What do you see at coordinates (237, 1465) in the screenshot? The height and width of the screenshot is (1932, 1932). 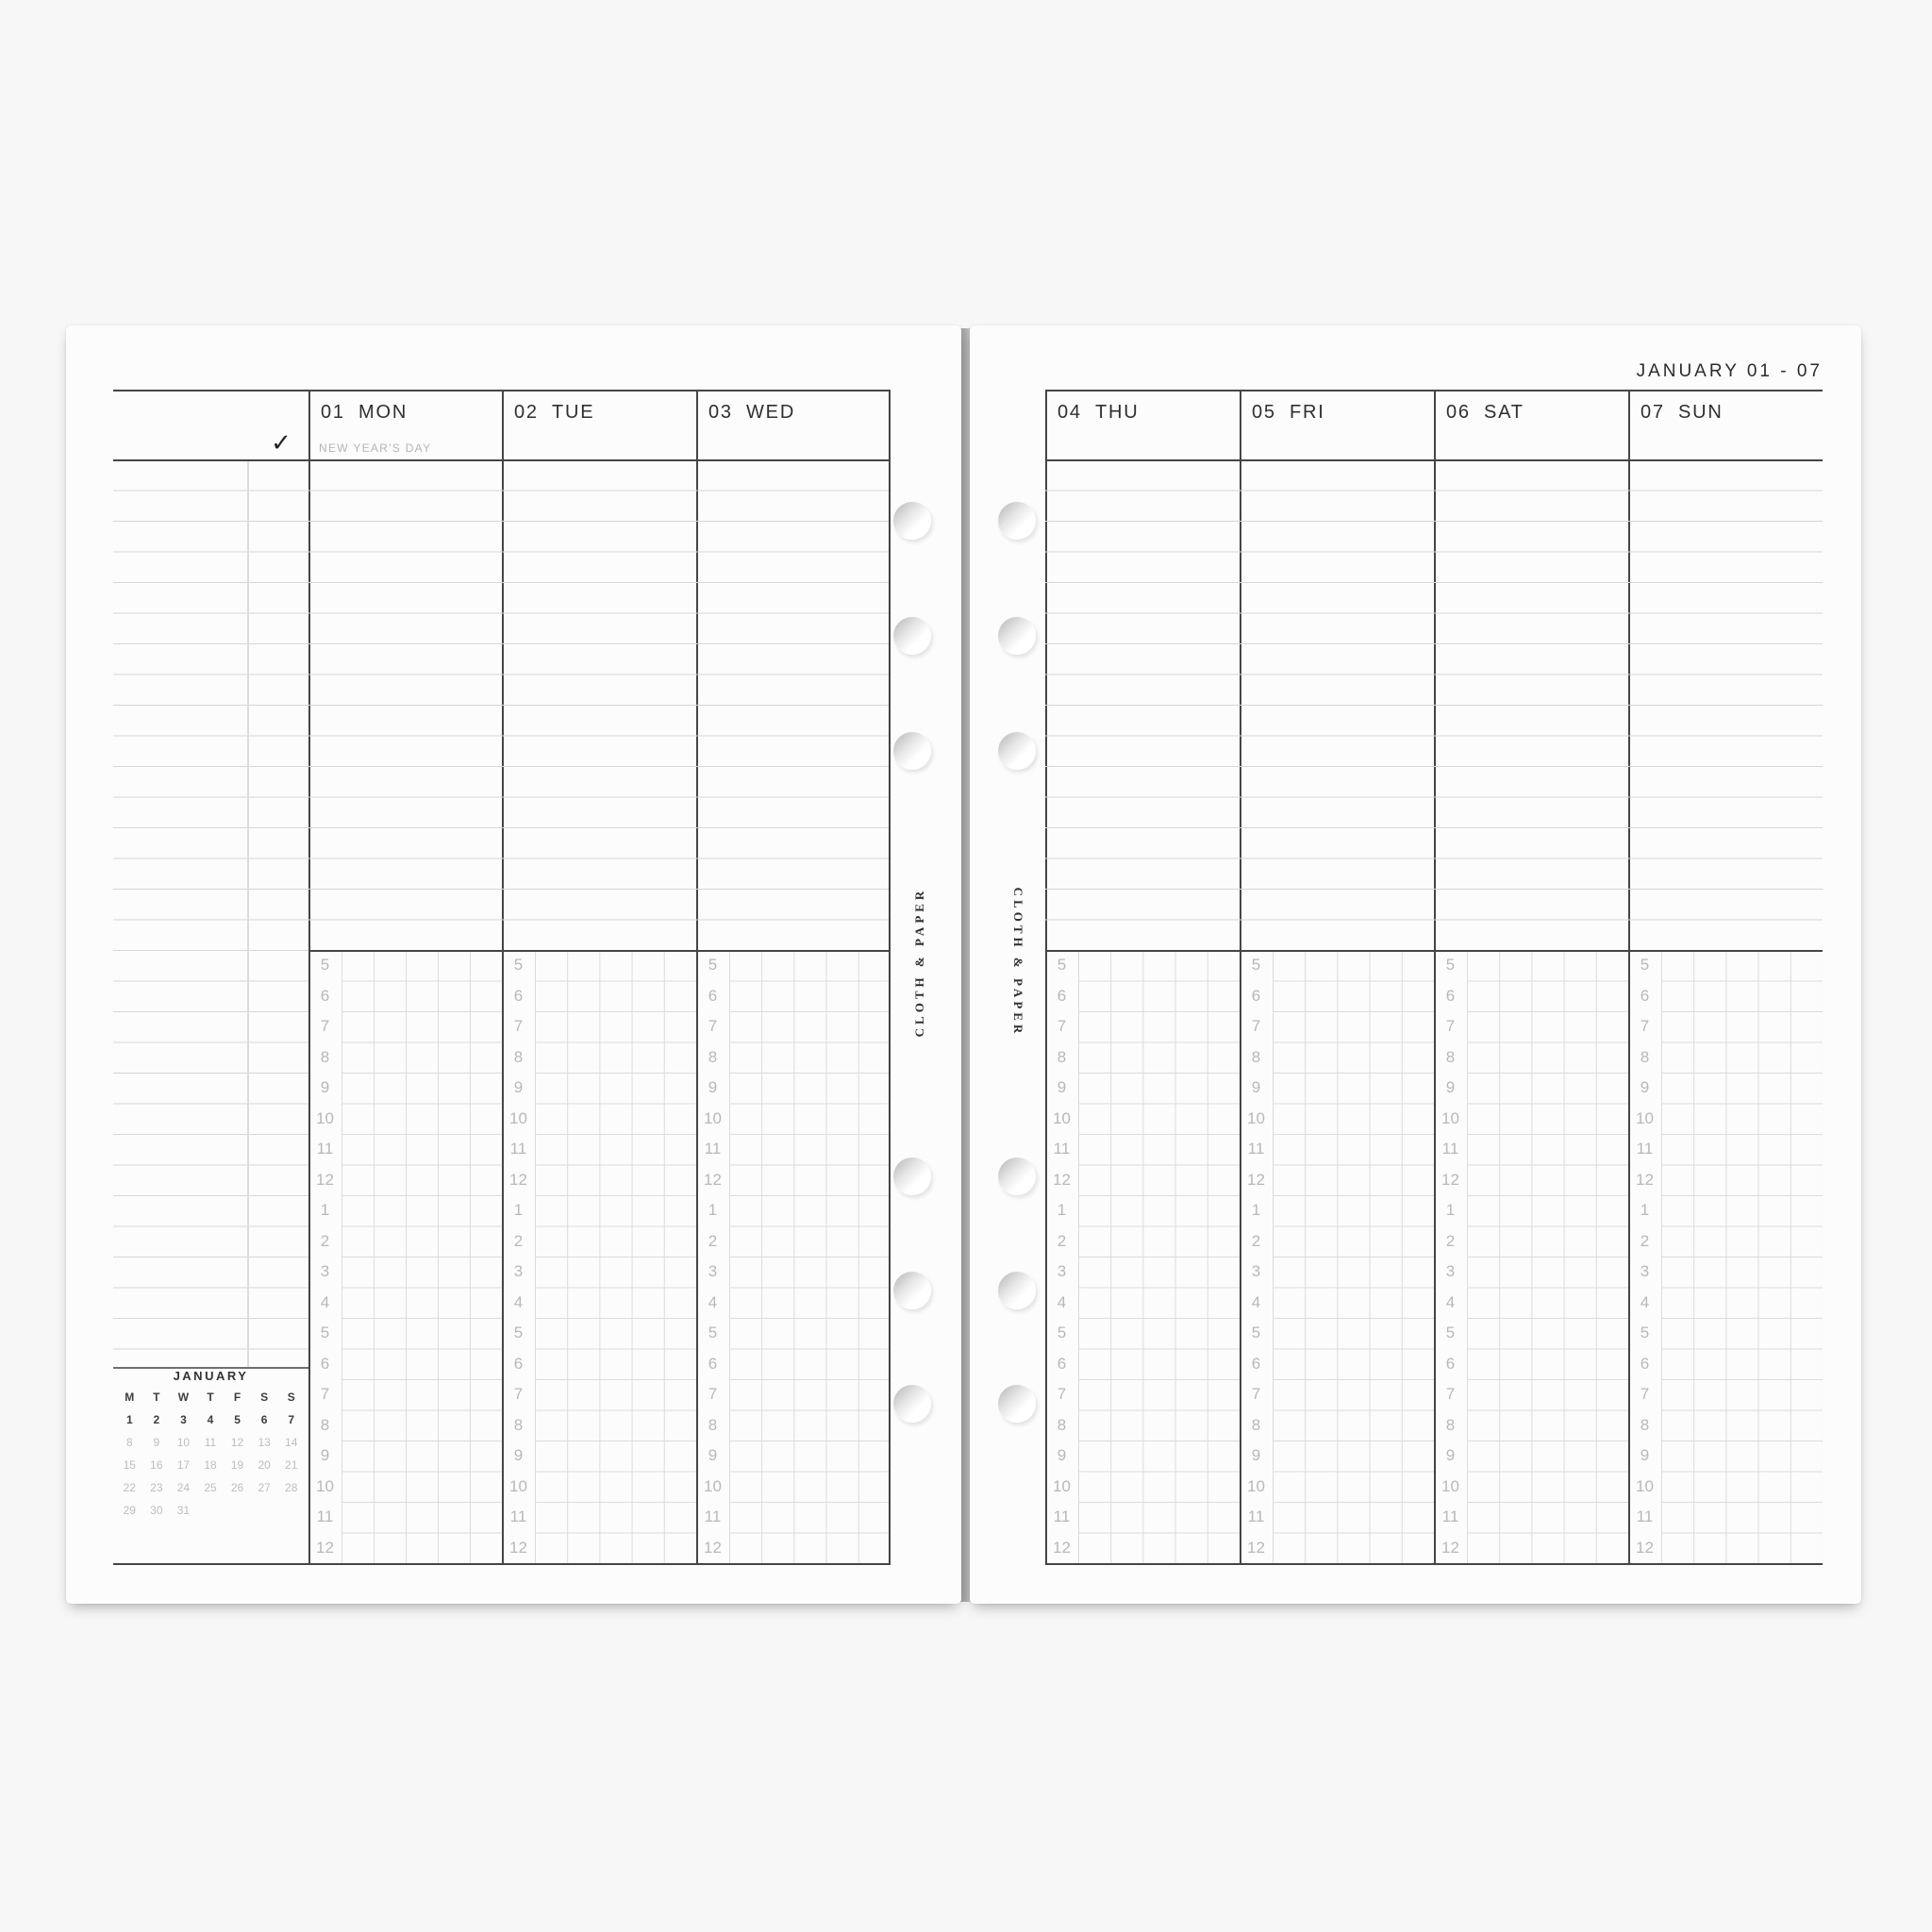 I see `calendar-date: 19` at bounding box center [237, 1465].